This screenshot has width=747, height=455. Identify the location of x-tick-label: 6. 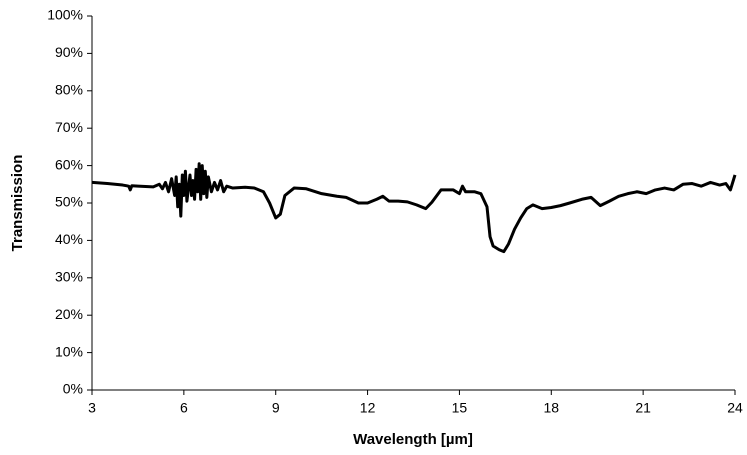
(184, 408).